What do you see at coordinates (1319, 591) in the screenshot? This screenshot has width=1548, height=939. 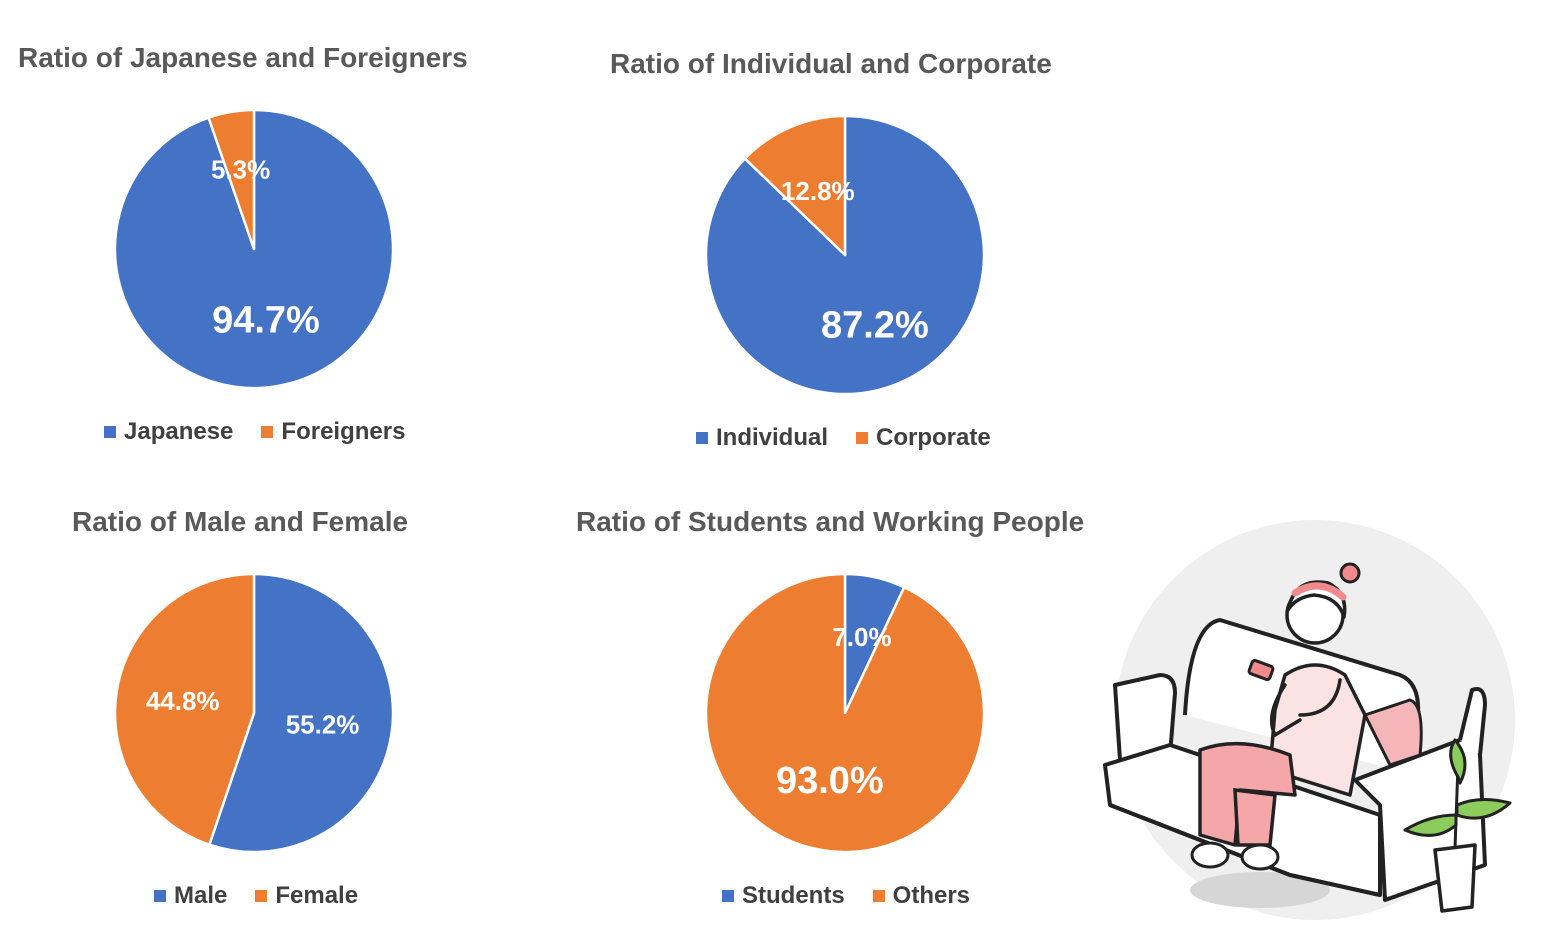 I see `woman-headband` at bounding box center [1319, 591].